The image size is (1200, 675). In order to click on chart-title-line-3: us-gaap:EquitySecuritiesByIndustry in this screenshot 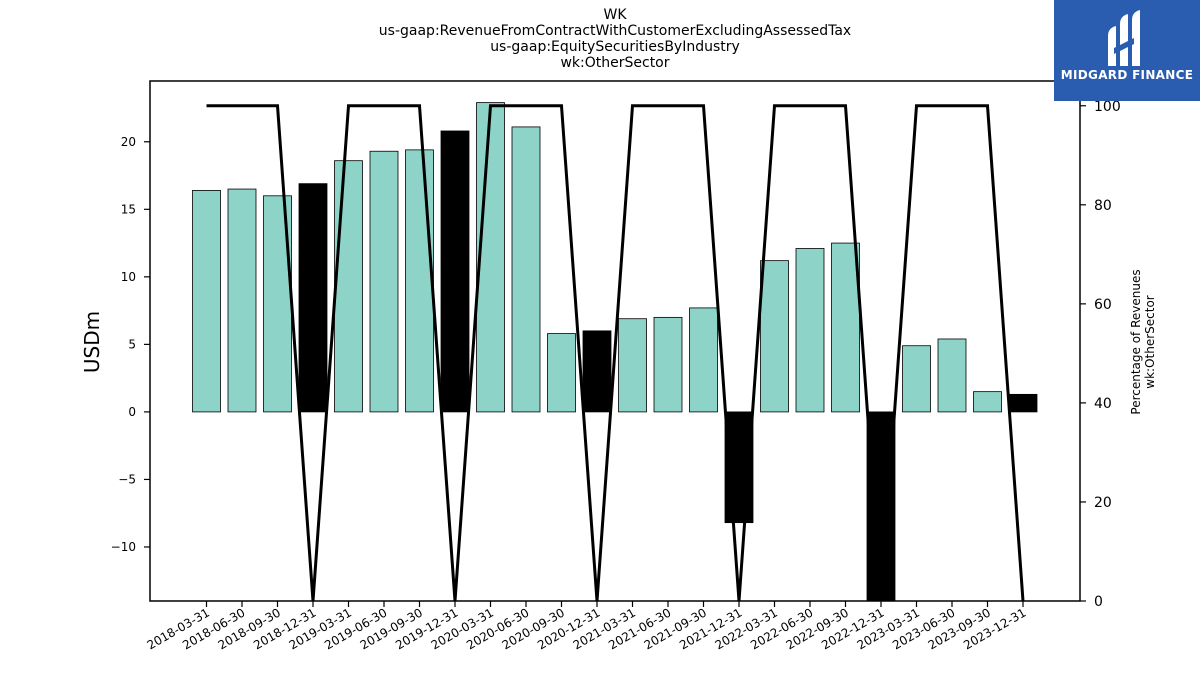, I will do `click(615, 47)`.